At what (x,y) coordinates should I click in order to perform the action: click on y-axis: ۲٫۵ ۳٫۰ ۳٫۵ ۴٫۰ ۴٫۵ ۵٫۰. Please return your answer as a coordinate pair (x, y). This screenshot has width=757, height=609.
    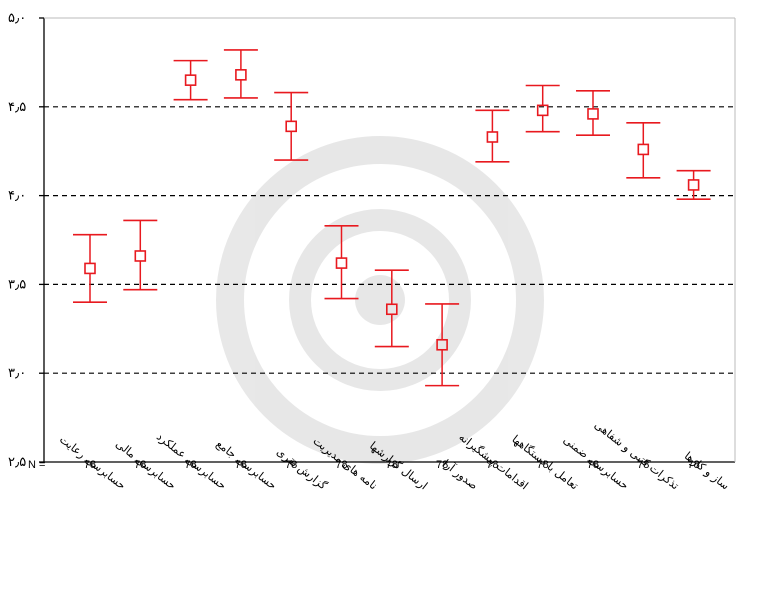
    Looking at the image, I should click on (26, 240).